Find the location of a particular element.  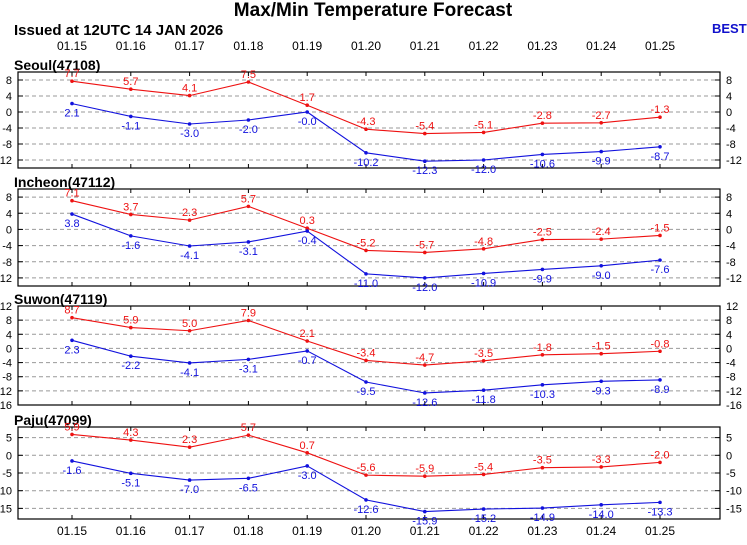

max-temperature-label: -2.4 is located at coordinates (601, 232).